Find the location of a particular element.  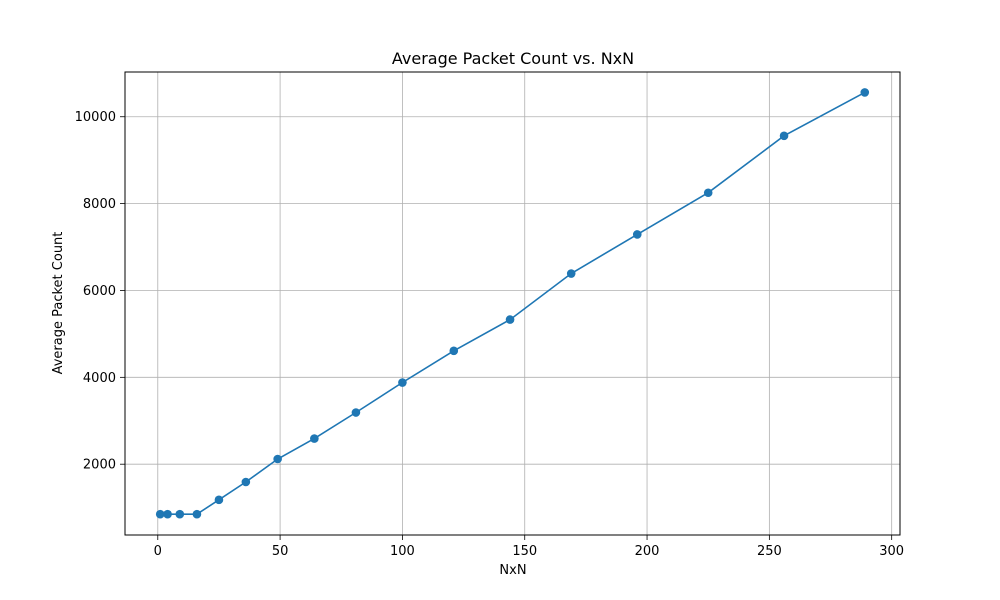

y-axis-label: Average Packet Count is located at coordinates (58, 303).